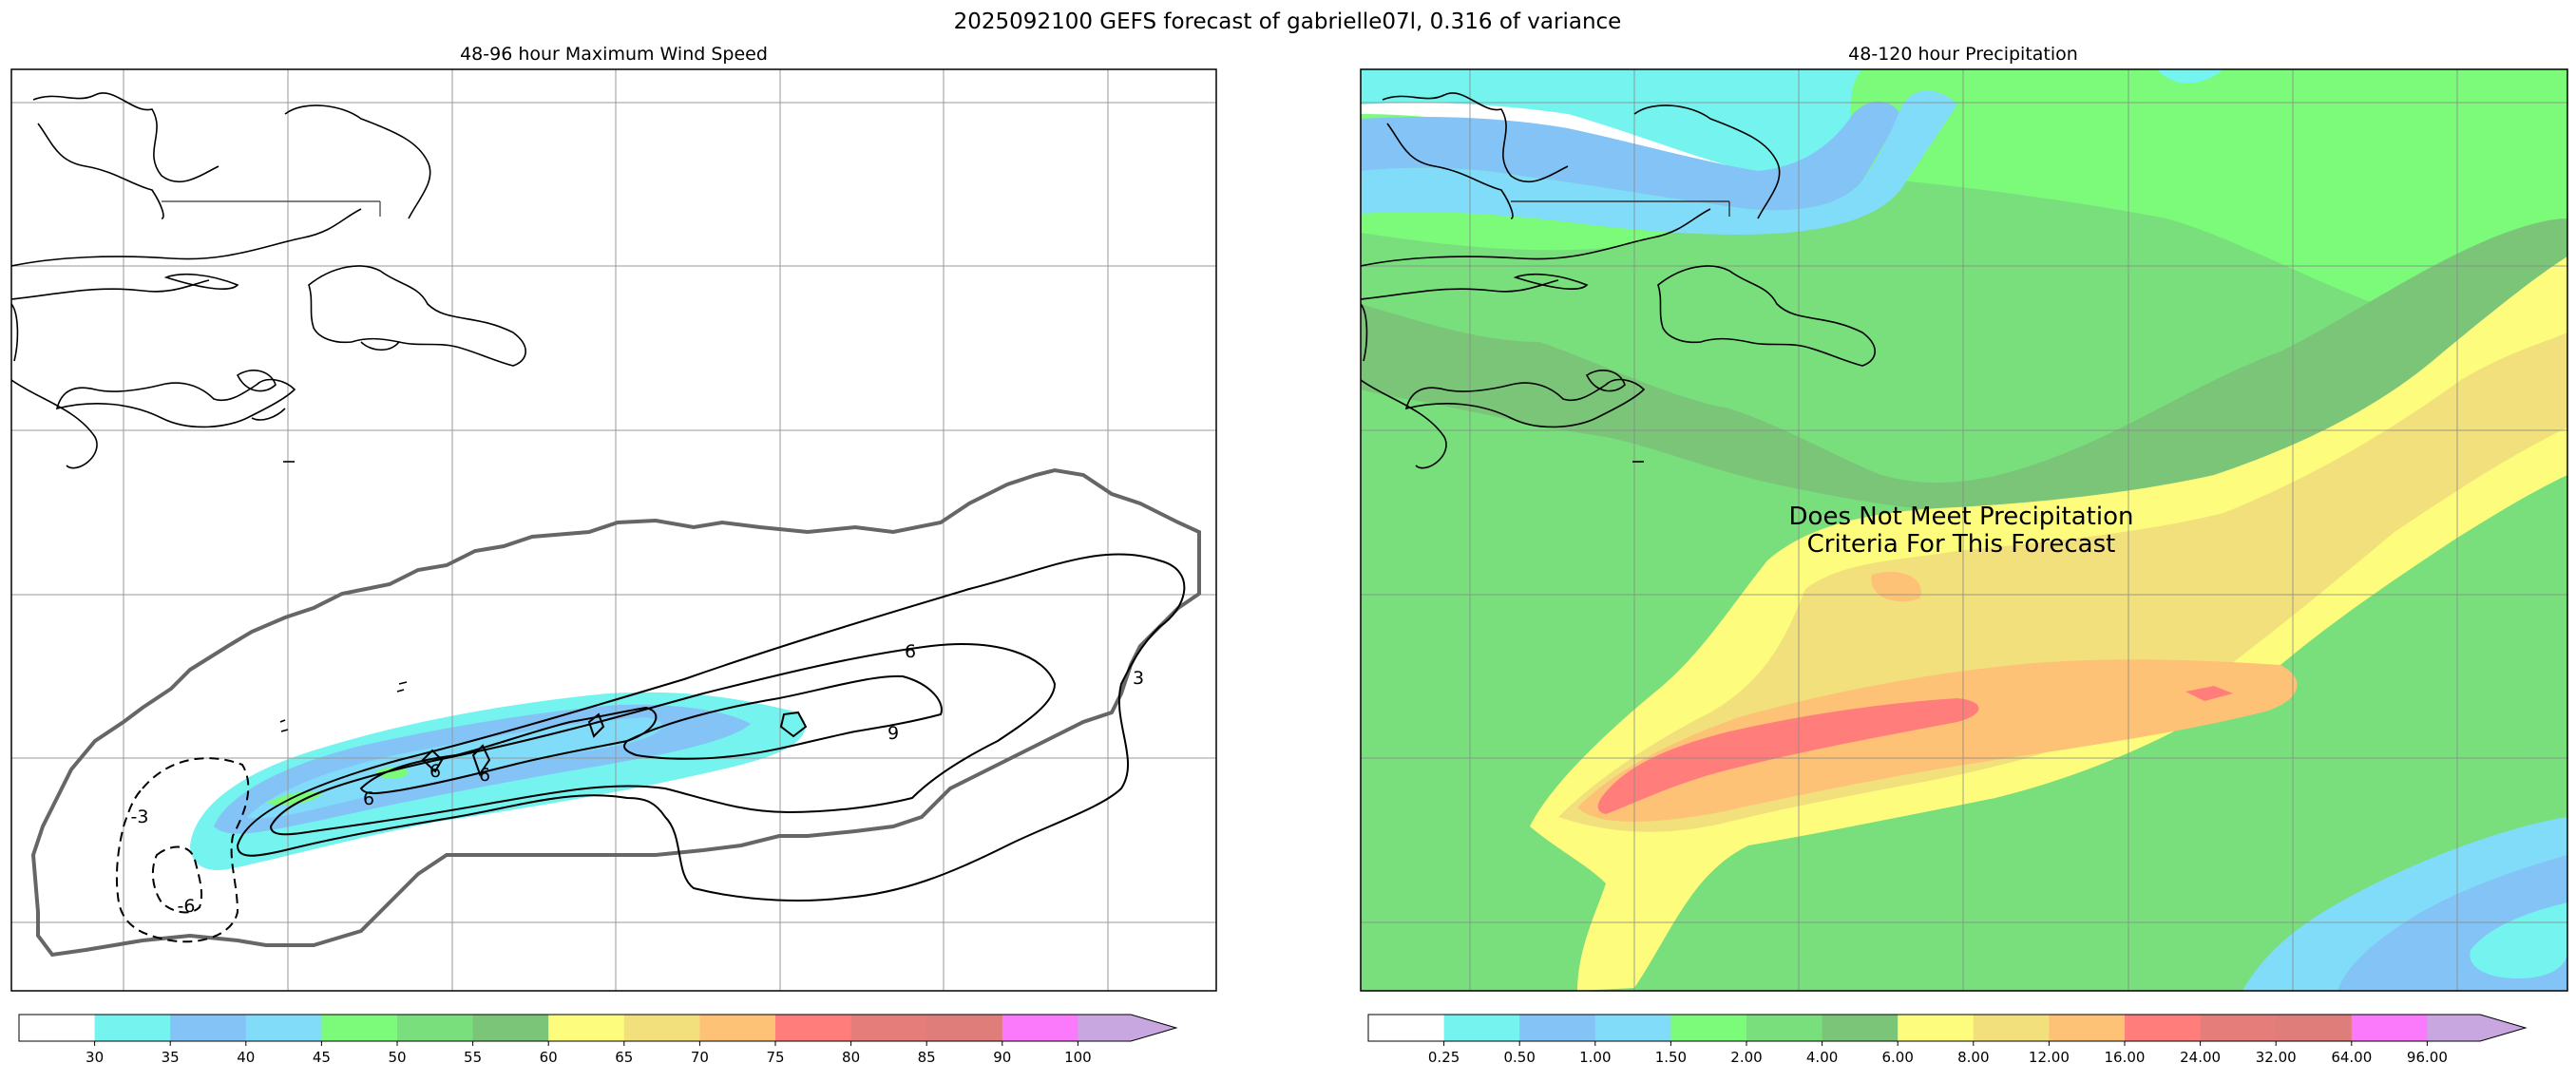 The width and height of the screenshot is (2576, 1082). What do you see at coordinates (1671, 1057) in the screenshot?
I see `colorbar-tick-label: 1.50` at bounding box center [1671, 1057].